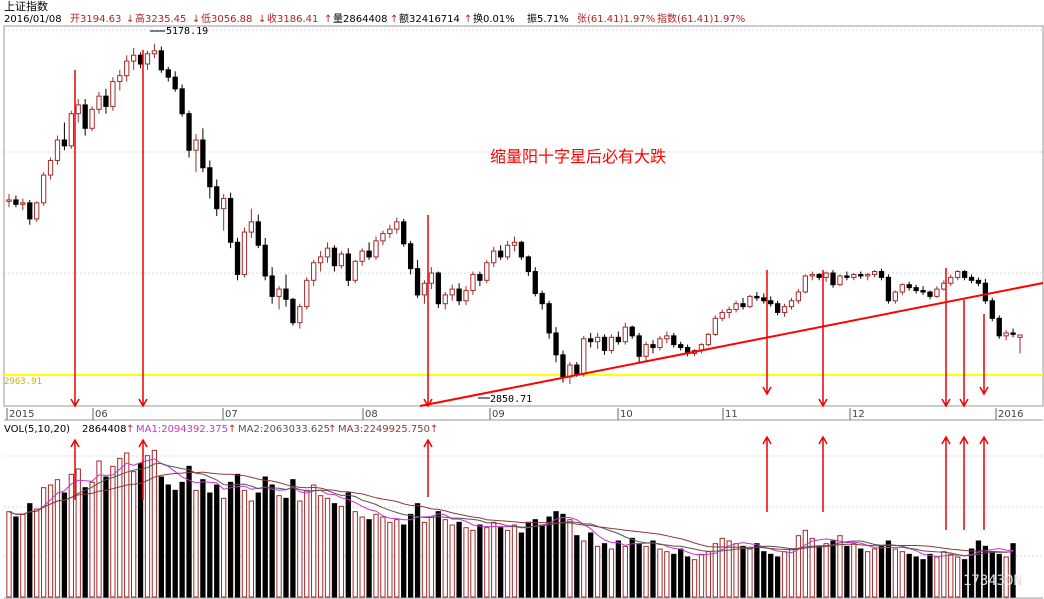 This screenshot has height=599, width=1044. What do you see at coordinates (262, 19) in the screenshot?
I see `quote-low-arrow: ↓` at bounding box center [262, 19].